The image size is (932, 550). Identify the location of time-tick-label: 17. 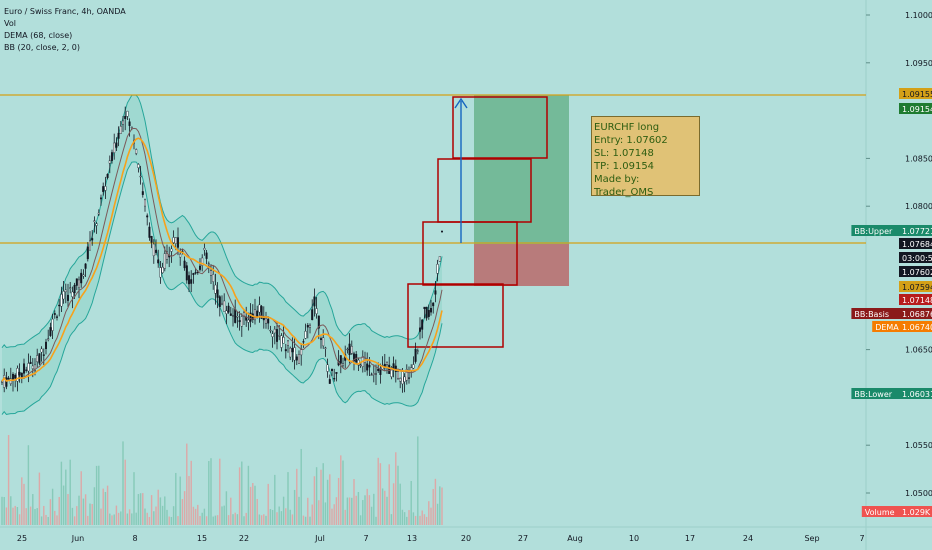
(690, 538).